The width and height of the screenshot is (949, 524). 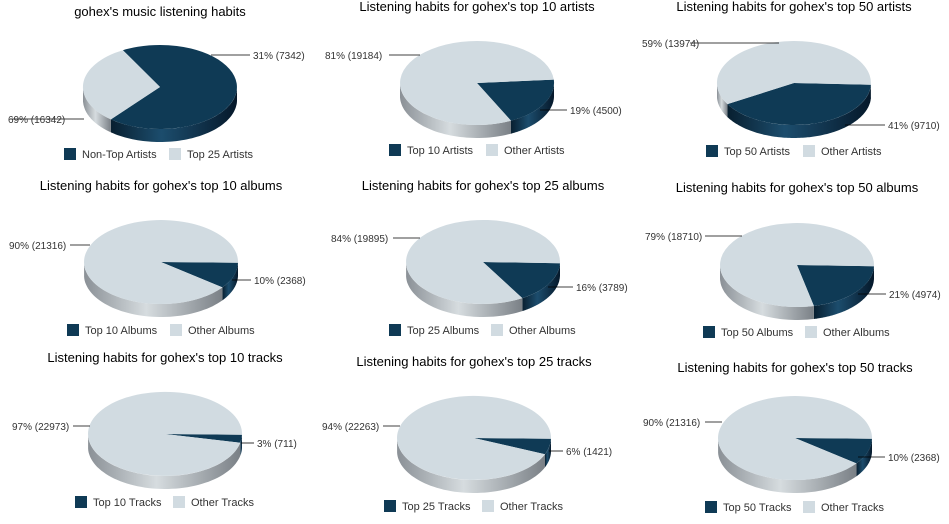 What do you see at coordinates (915, 295) in the screenshot?
I see `slice-data-label: 21% (4974)` at bounding box center [915, 295].